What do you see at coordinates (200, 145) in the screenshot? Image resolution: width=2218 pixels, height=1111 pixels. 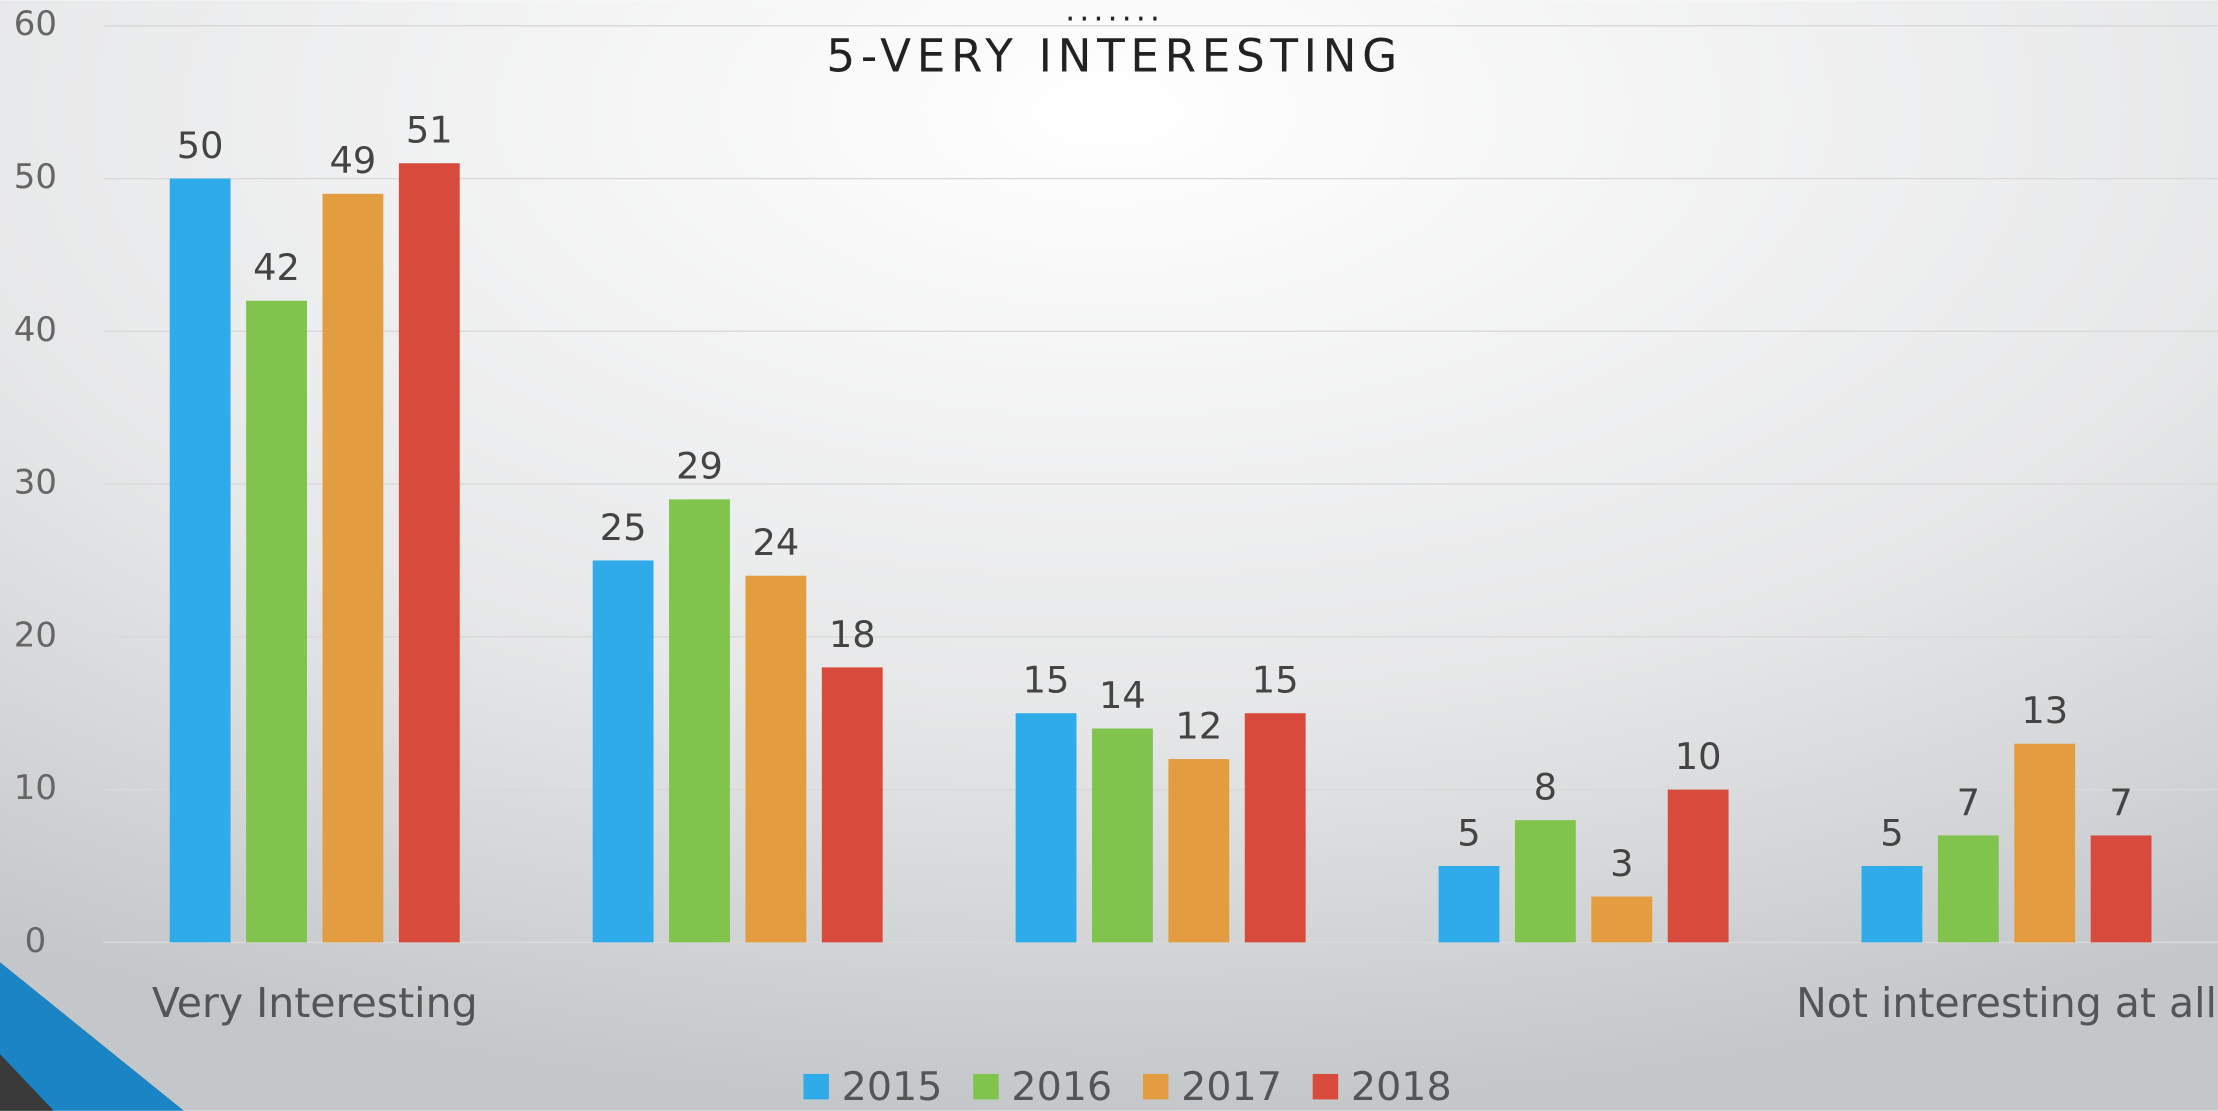 I see `data-label: 50` at bounding box center [200, 145].